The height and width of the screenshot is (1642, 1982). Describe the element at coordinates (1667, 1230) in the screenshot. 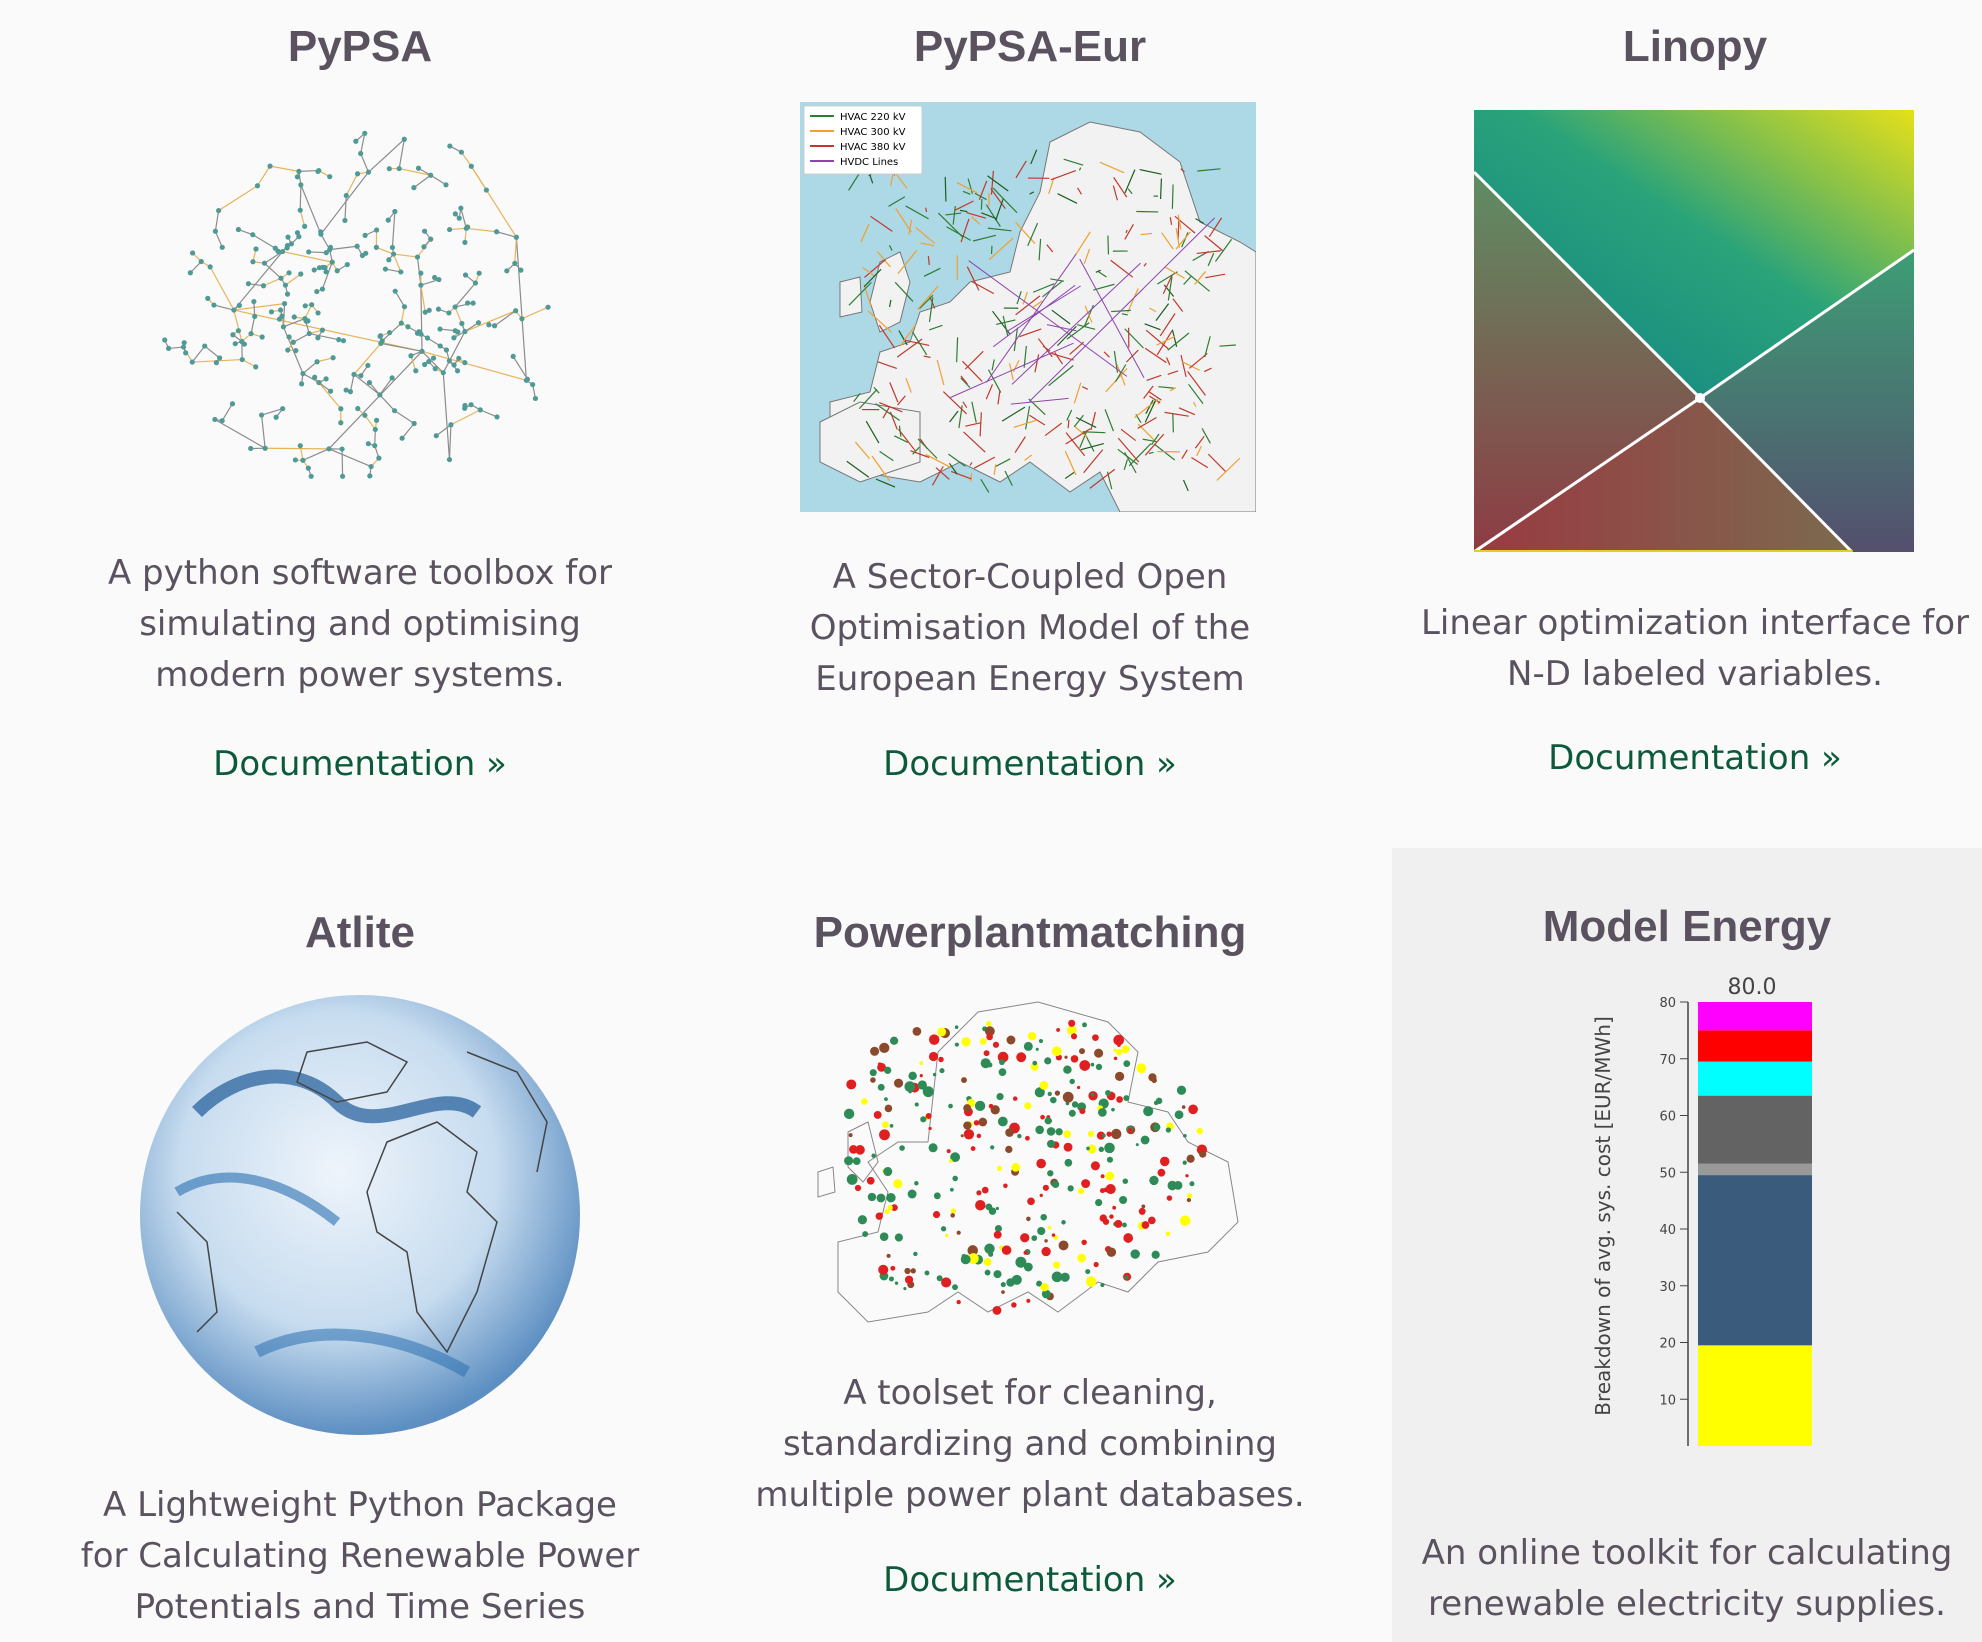

I see `y-tick-label: 40` at that location.